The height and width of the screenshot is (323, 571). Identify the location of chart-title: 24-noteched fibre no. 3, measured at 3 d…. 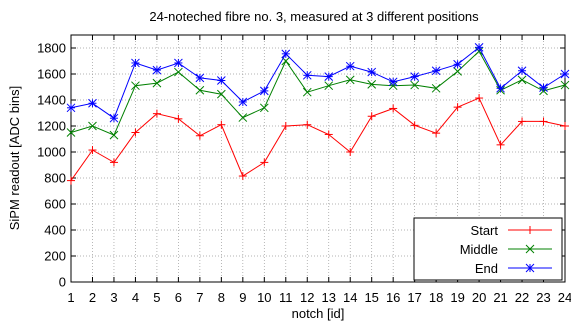
(314, 16).